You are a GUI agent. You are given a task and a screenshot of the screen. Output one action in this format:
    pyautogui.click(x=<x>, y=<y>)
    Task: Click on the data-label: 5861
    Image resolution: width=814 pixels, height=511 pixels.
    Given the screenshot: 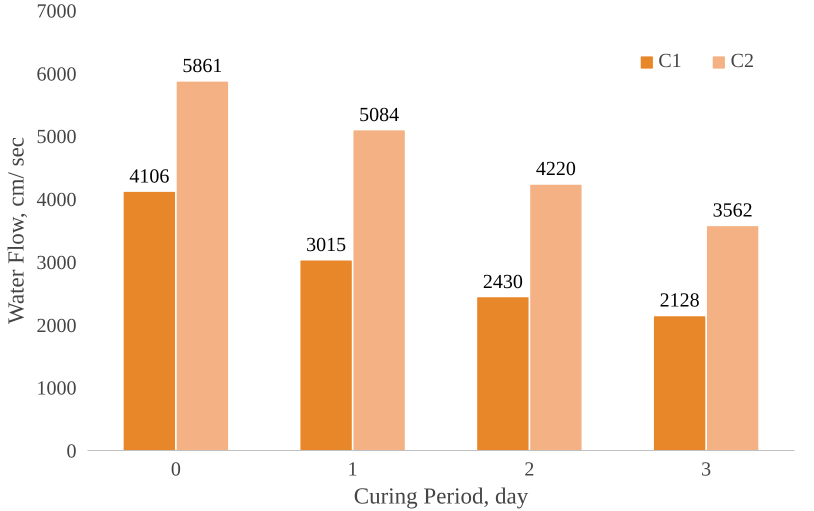 What is the action you would take?
    pyautogui.click(x=202, y=66)
    